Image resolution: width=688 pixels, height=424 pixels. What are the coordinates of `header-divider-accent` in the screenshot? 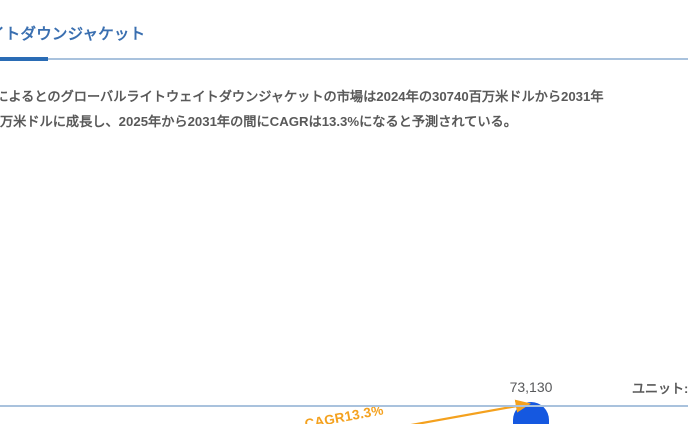 It's located at (24, 59).